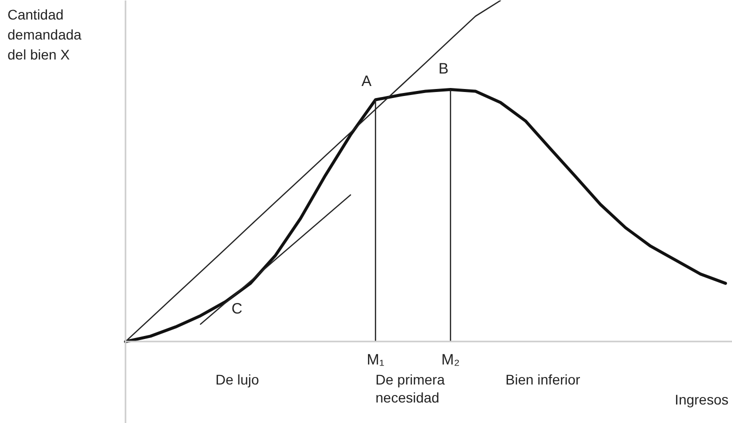 The width and height of the screenshot is (732, 423). What do you see at coordinates (238, 380) in the screenshot?
I see `text: De lujo` at bounding box center [238, 380].